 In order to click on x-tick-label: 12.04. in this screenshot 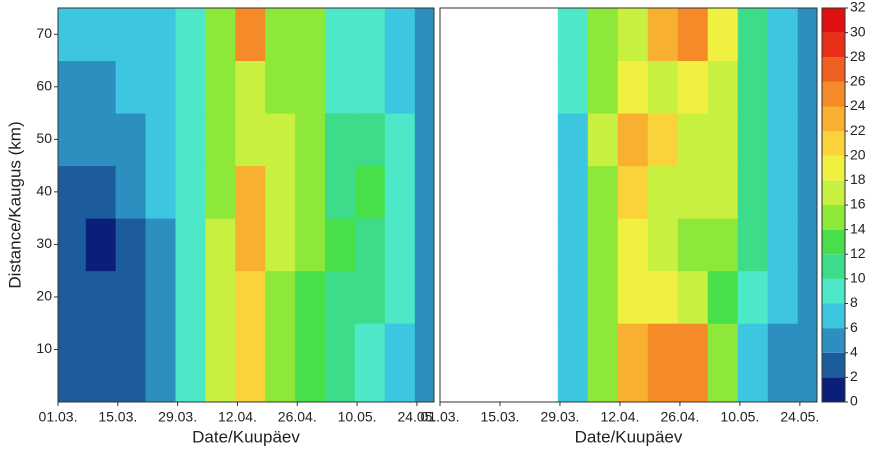, I will do `click(619, 417)`.